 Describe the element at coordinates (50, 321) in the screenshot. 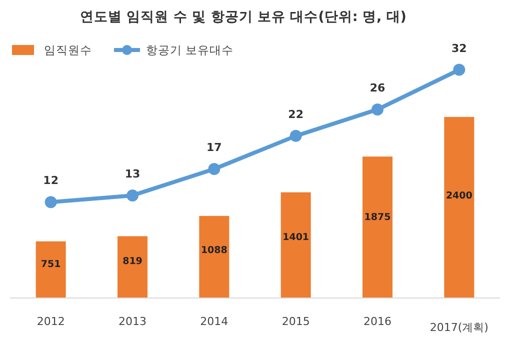

I see `x-tick-label: 2012` at that location.